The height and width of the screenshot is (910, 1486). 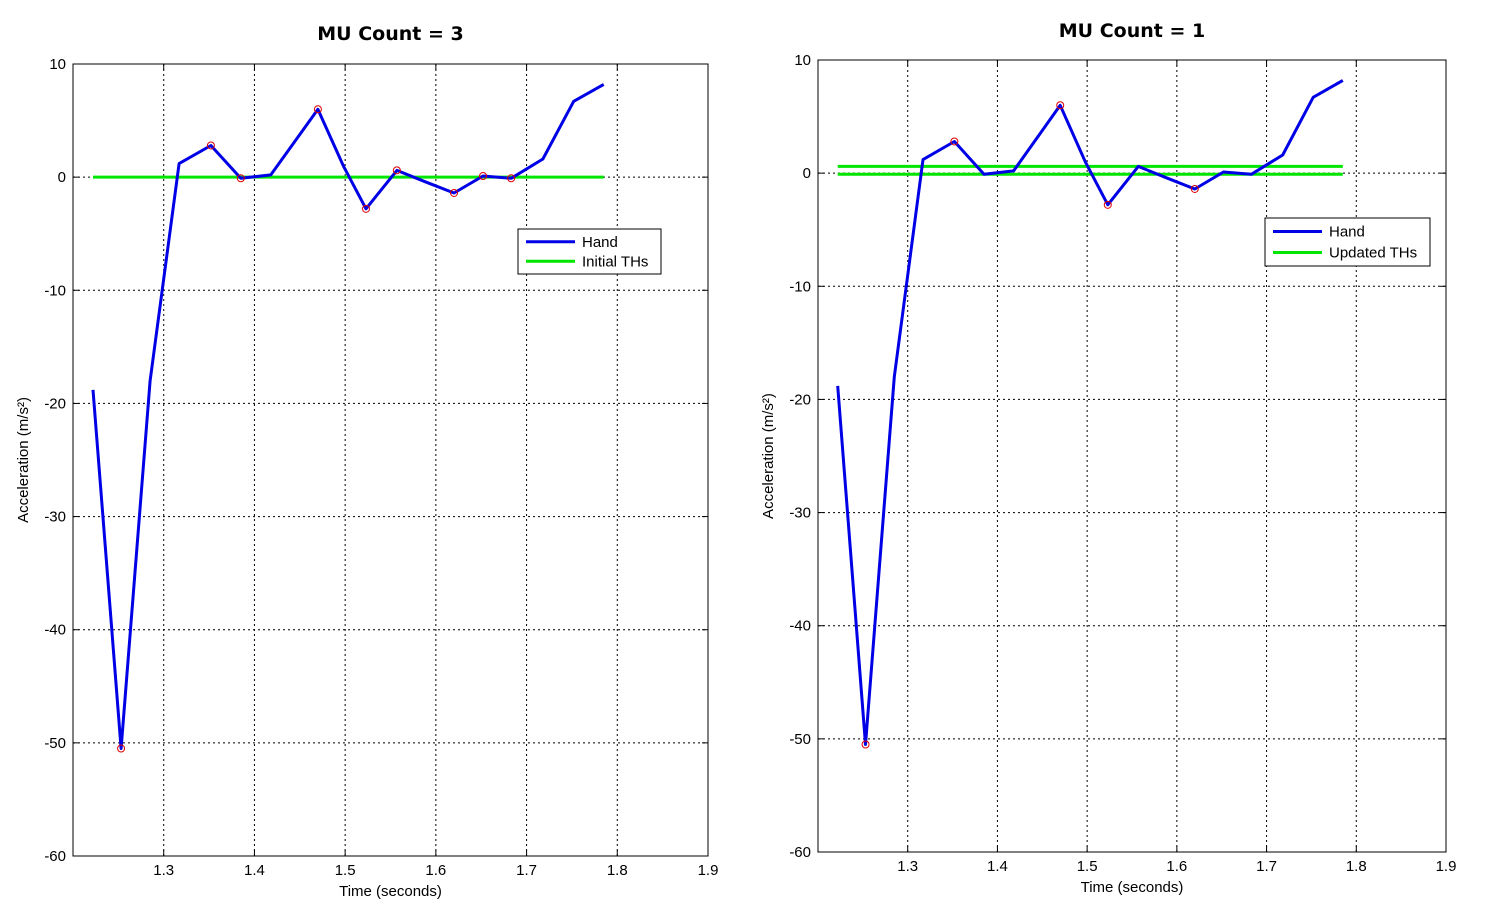 What do you see at coordinates (615, 261) in the screenshot?
I see `legend-label: Initial THs` at bounding box center [615, 261].